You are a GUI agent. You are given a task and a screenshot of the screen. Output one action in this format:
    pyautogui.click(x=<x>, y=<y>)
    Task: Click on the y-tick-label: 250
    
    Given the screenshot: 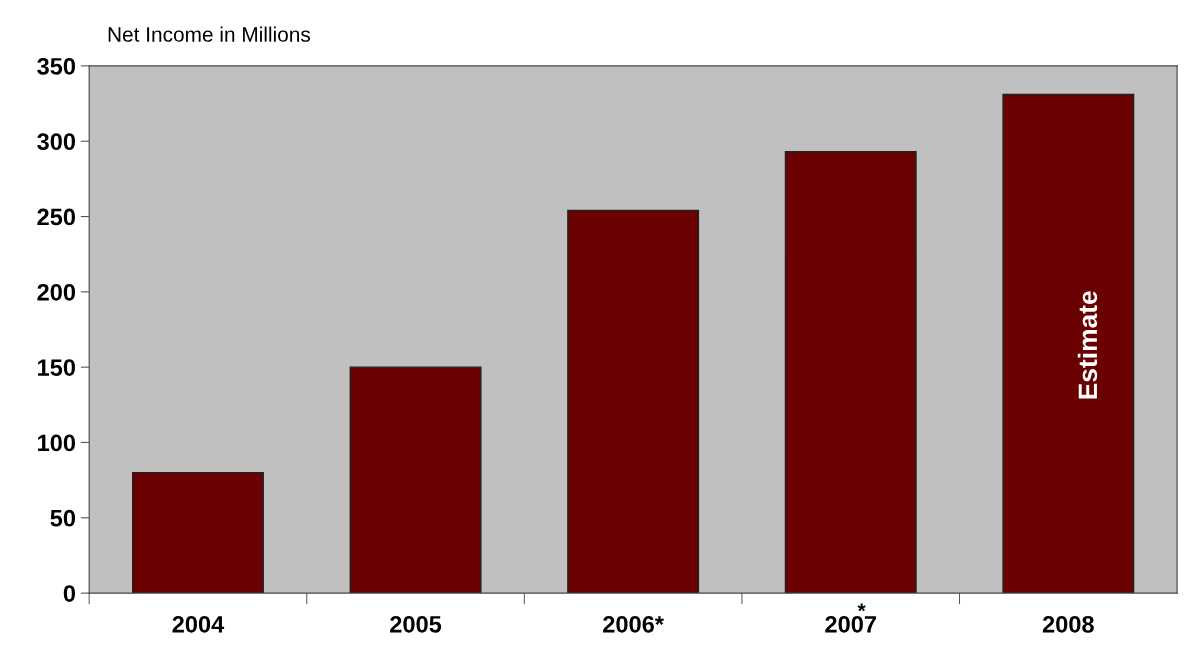 What is the action you would take?
    pyautogui.click(x=56, y=217)
    